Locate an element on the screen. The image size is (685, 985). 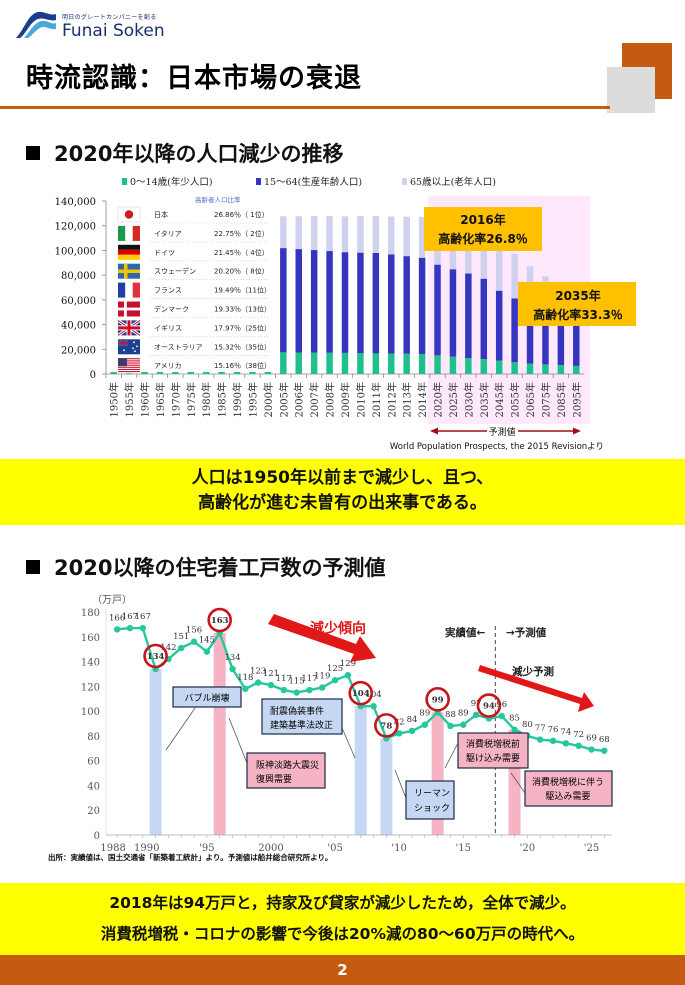
annotation-2035-rate: 高齢化率33.3％ is located at coordinates (578, 314).